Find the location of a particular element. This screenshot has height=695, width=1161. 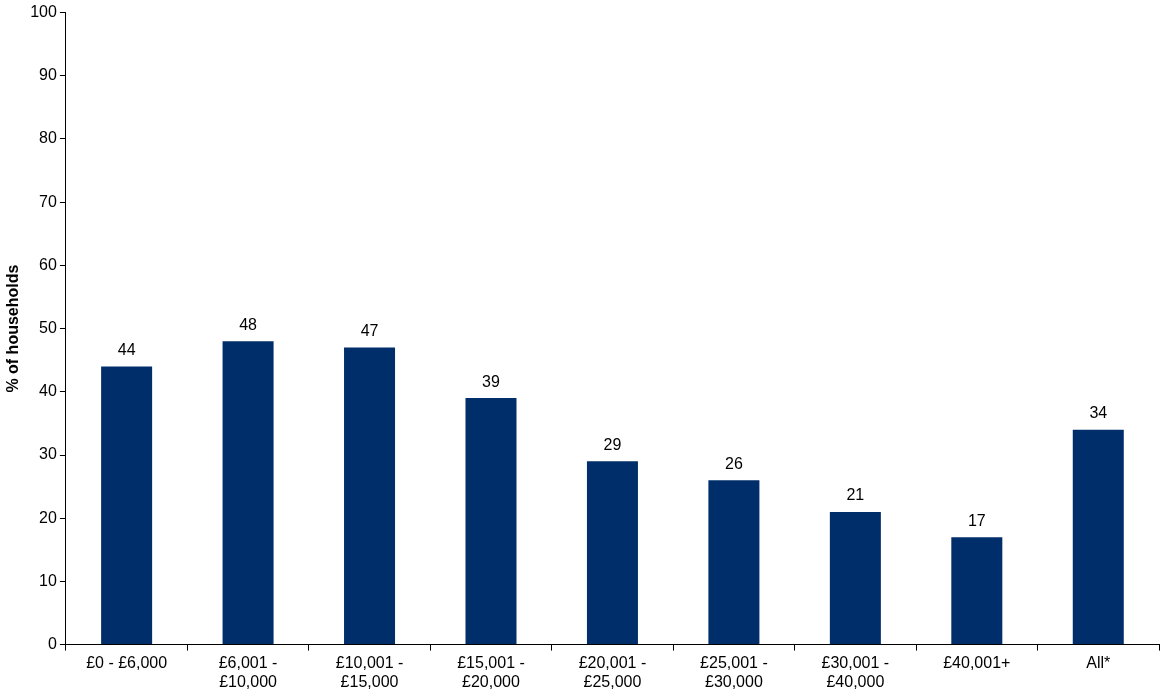

x-tick-label: £10,001 - £15,000 is located at coordinates (369, 671).